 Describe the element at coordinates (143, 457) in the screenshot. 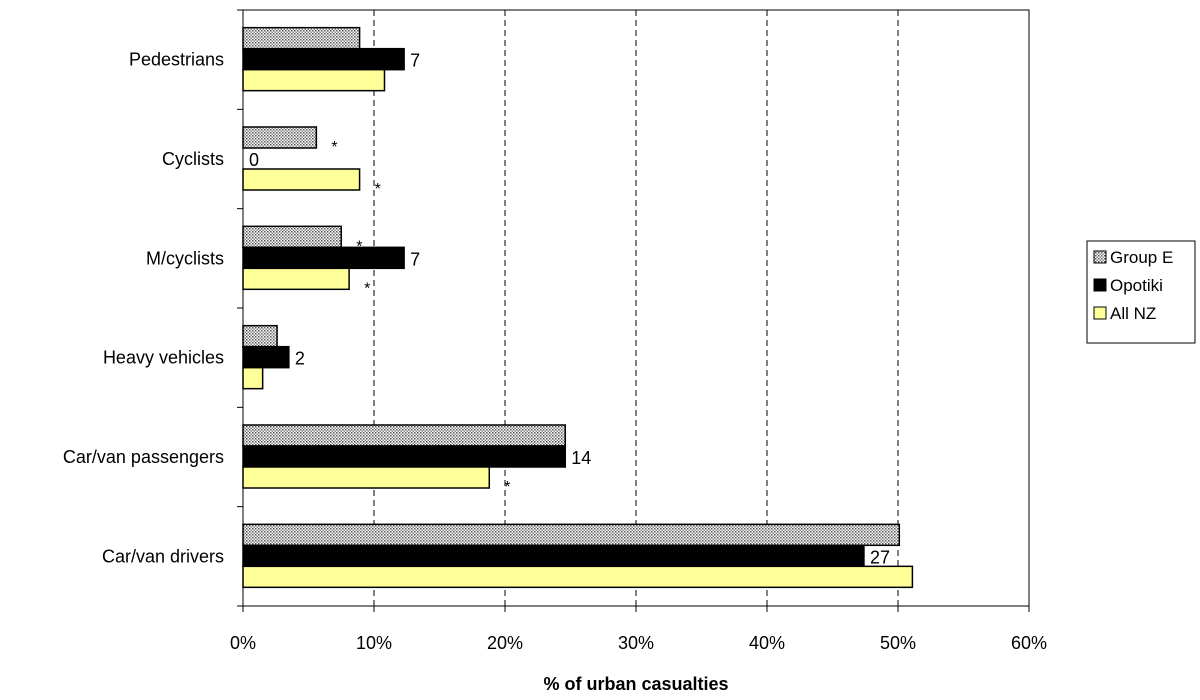

I see `category-label: Car/van passengers` at that location.